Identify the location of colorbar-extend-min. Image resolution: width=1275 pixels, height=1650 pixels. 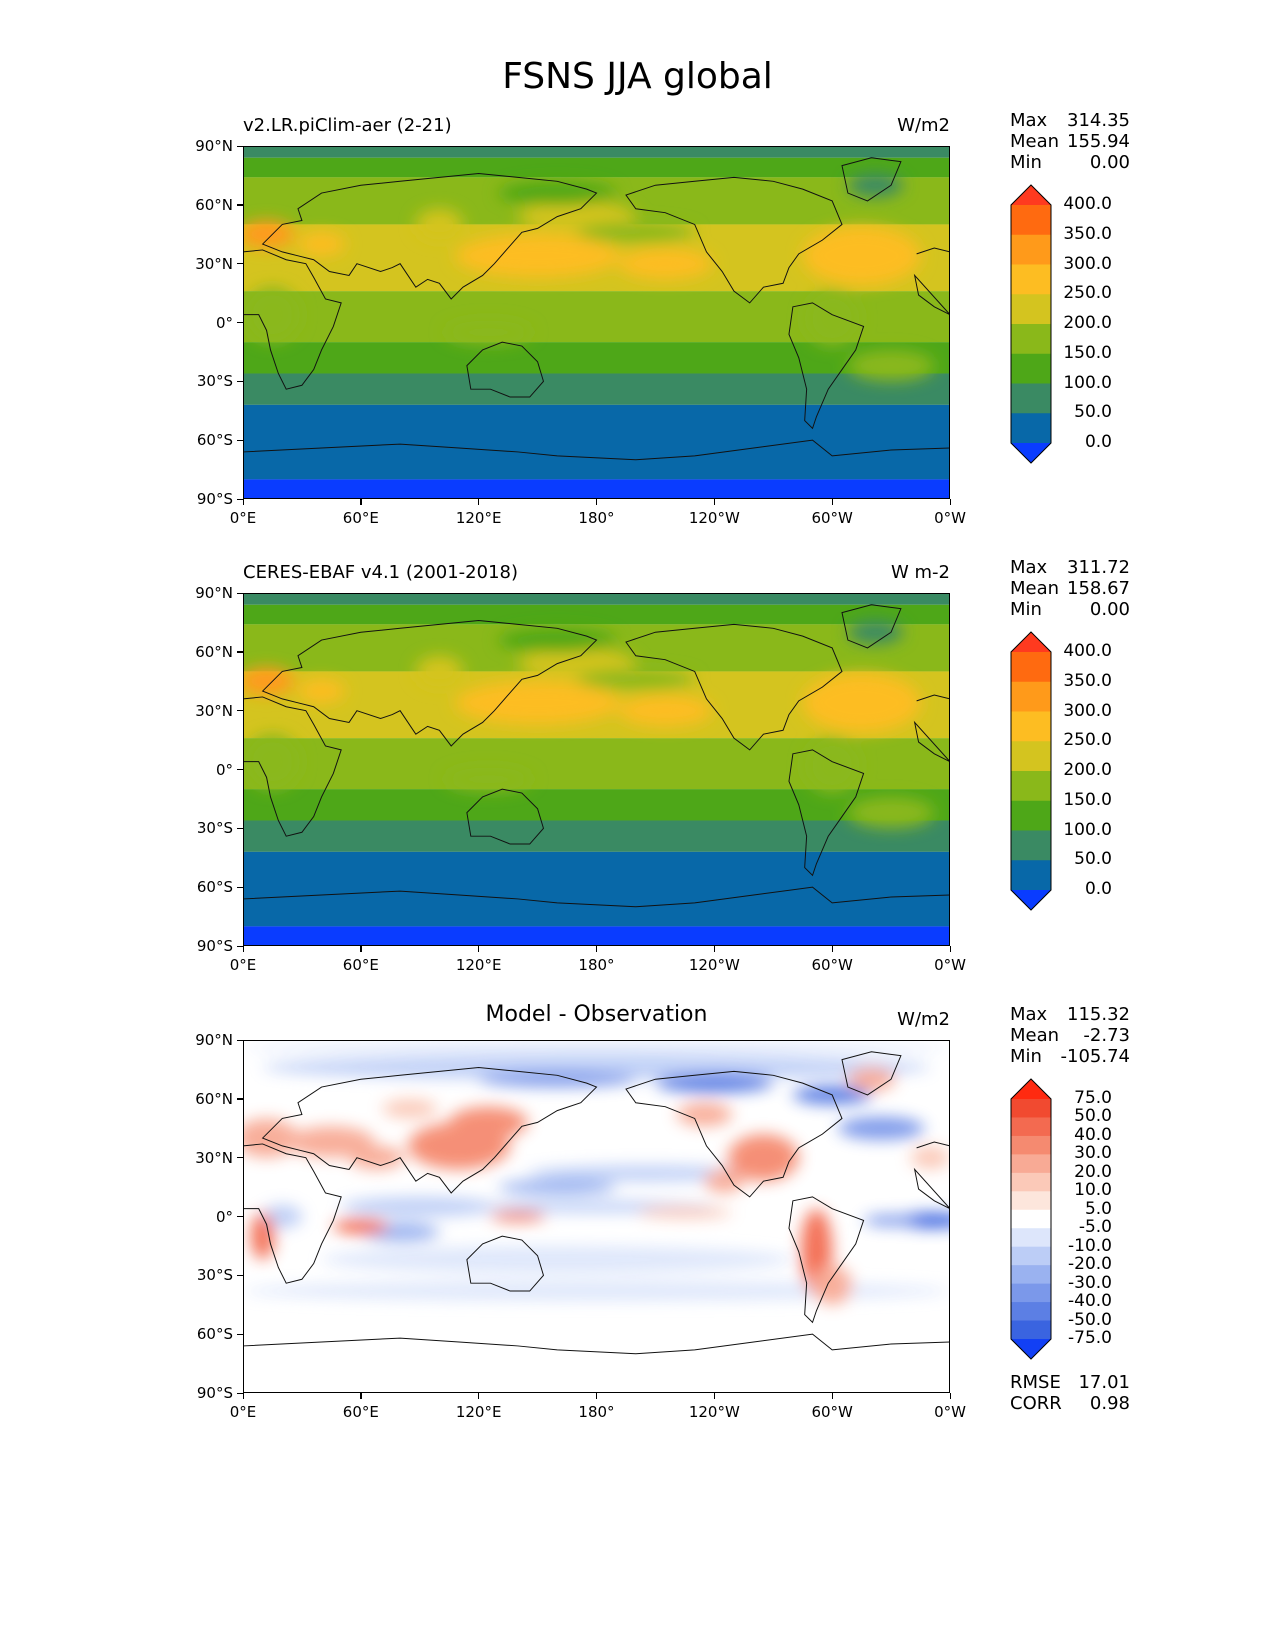
(1031, 900).